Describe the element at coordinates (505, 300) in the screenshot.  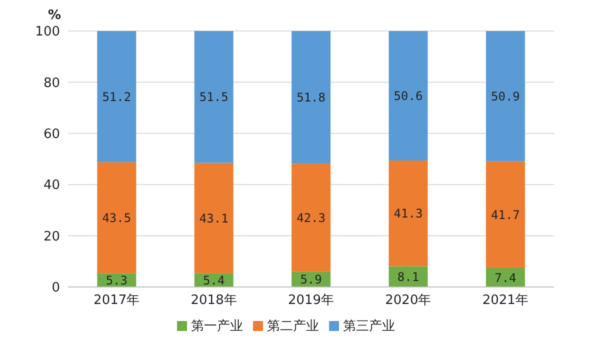
I see `x-tick-label: 2021年` at that location.